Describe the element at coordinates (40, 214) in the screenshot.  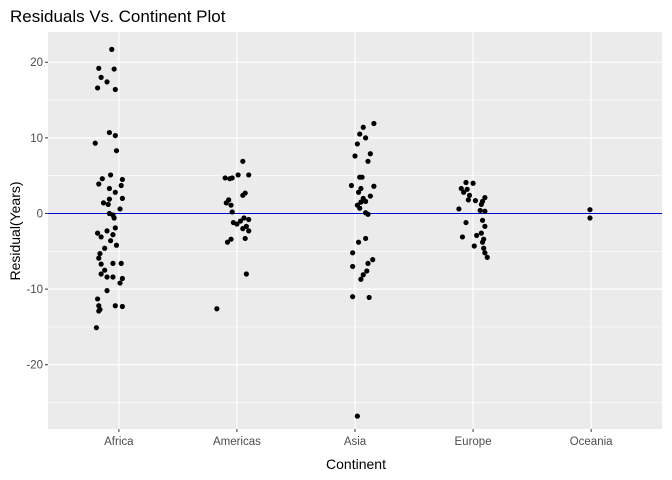
I see `y-tick-label: 0` at that location.